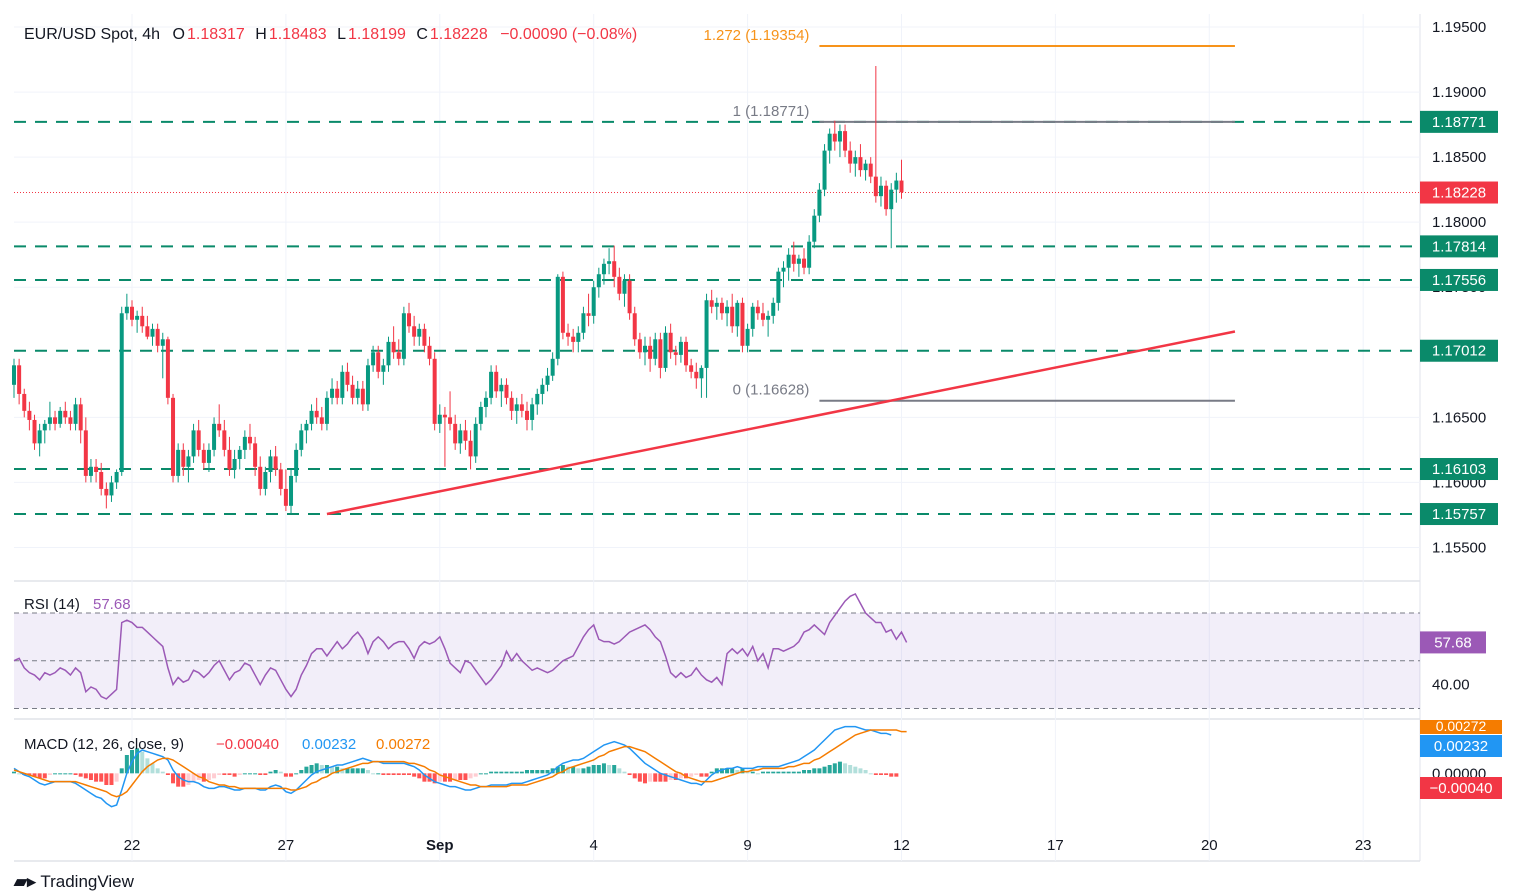 This screenshot has height=893, width=1536. Describe the element at coordinates (1209, 845) in the screenshot. I see `time-tick-label: 20` at that location.